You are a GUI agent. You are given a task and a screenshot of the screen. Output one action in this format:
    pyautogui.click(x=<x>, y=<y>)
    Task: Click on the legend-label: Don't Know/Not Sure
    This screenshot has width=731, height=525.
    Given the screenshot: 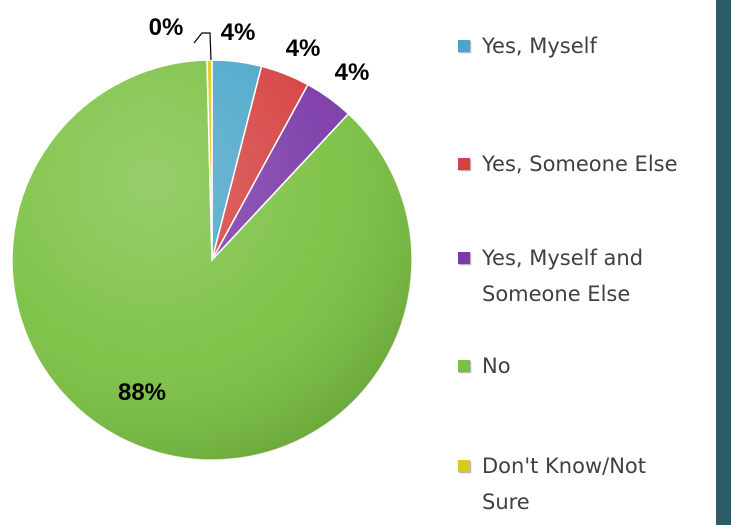 What is the action you would take?
    pyautogui.click(x=564, y=484)
    